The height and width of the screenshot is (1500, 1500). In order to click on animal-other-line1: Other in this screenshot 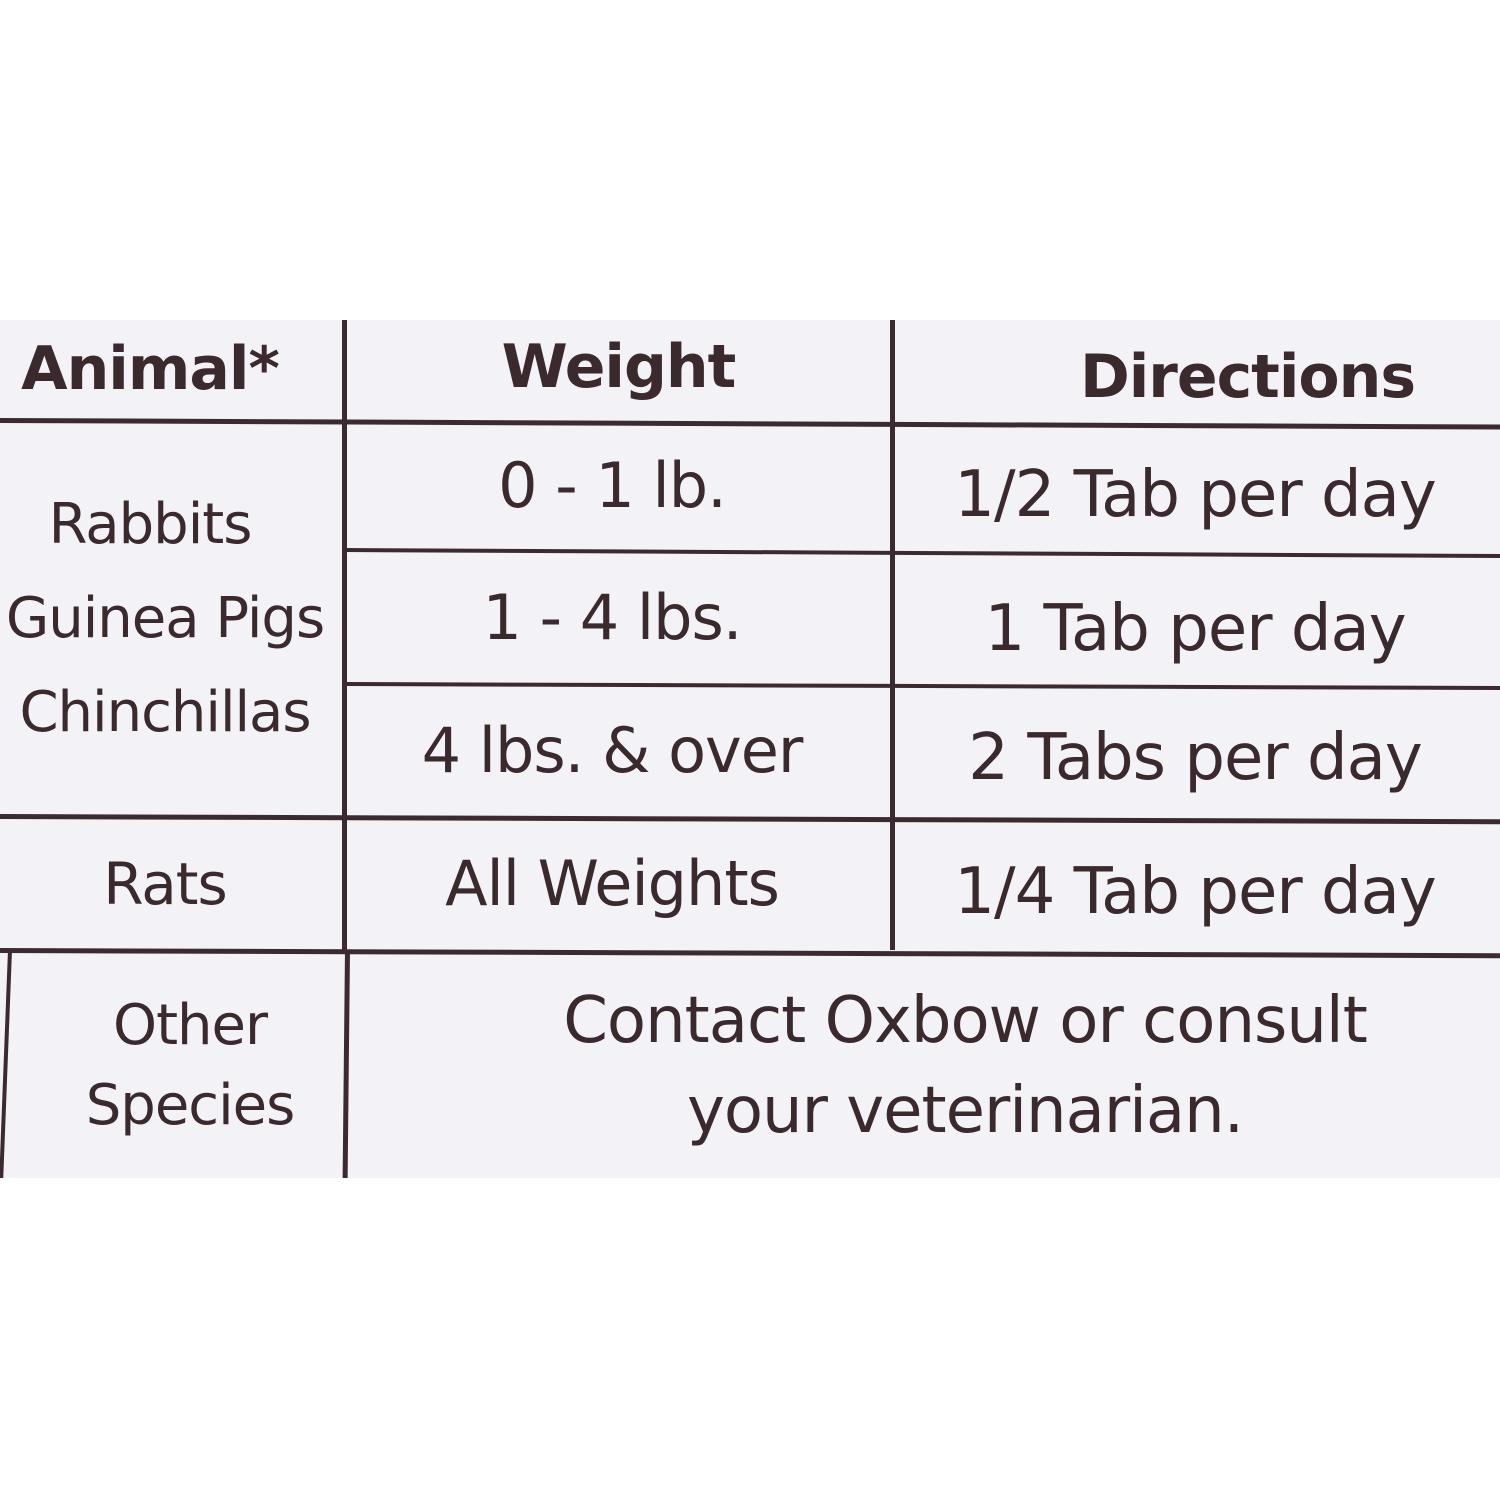, I will do `click(190, 1025)`.